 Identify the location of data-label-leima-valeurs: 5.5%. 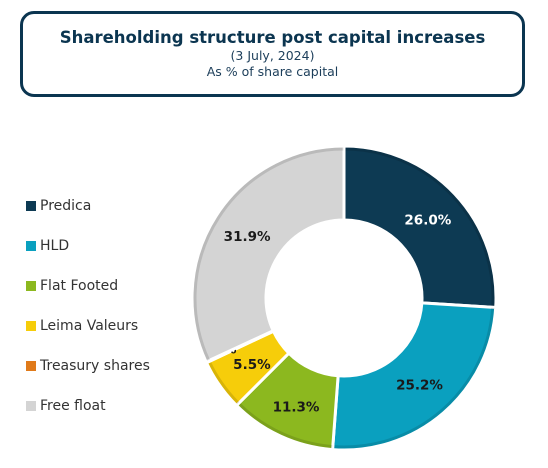
(252, 365).